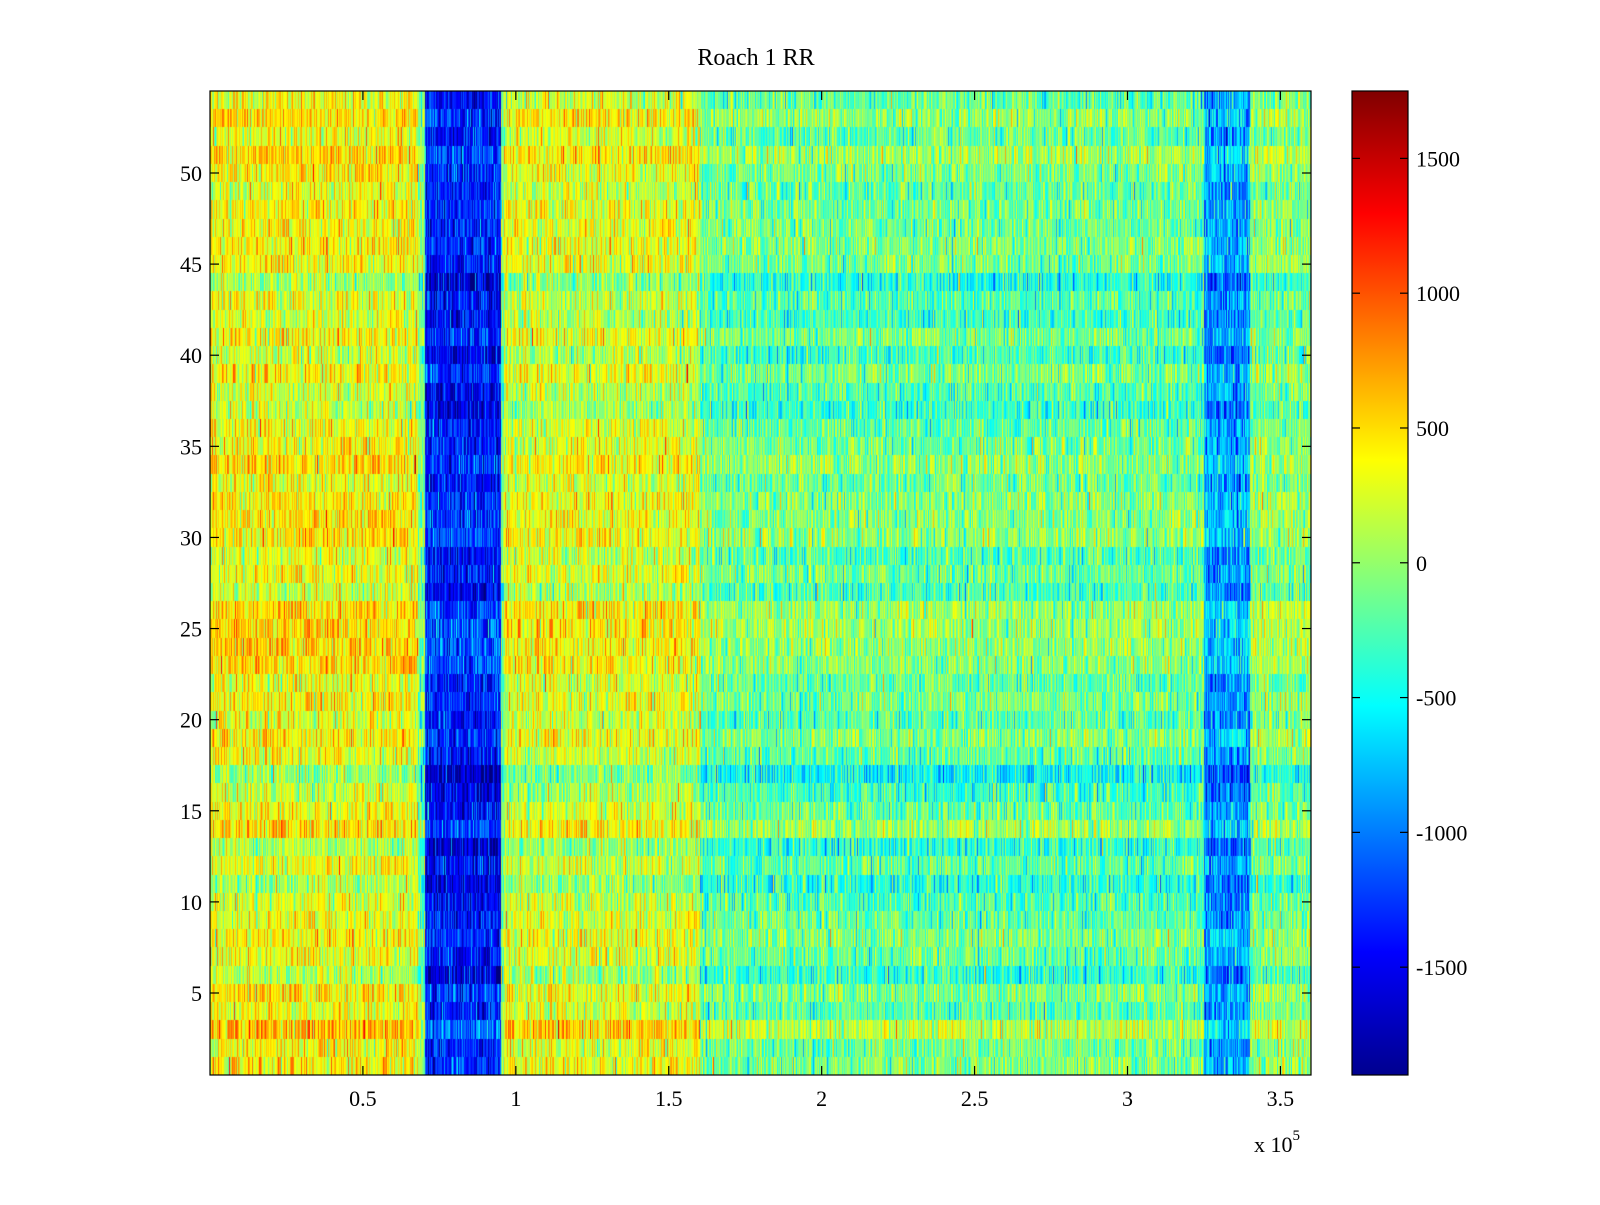 This screenshot has height=1205, width=1600. What do you see at coordinates (191, 355) in the screenshot?
I see `y-tick-label: 40` at bounding box center [191, 355].